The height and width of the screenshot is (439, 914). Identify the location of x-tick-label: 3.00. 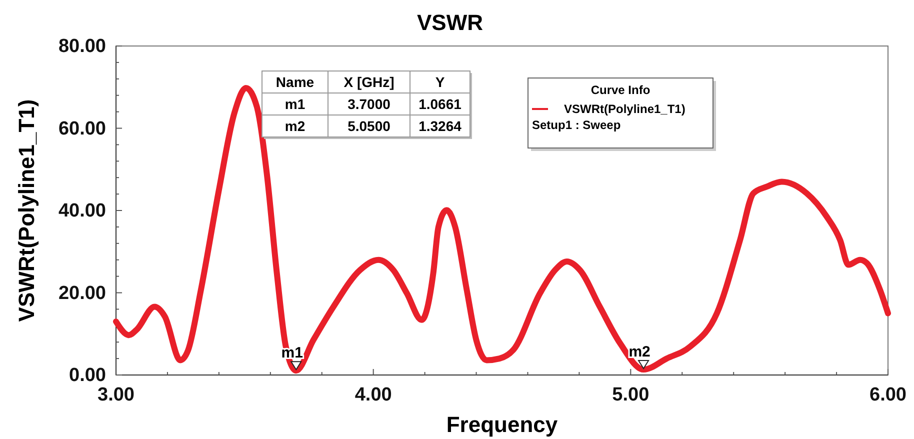
(116, 395).